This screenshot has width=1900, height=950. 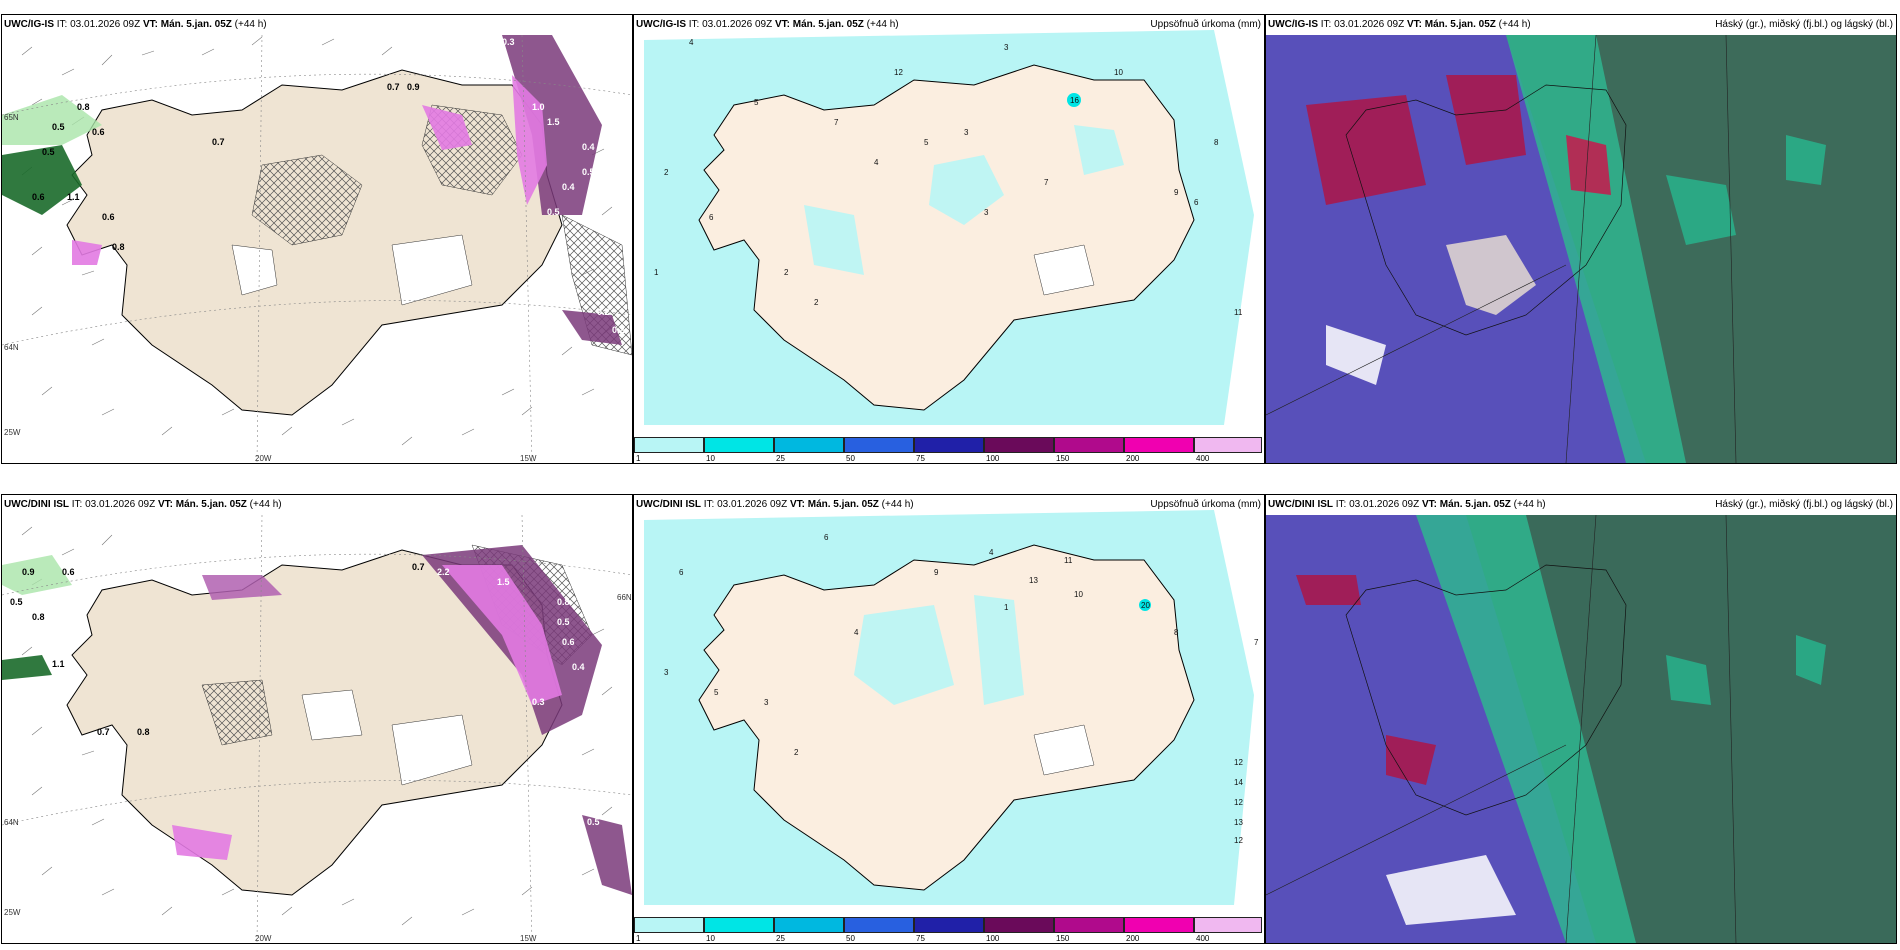 What do you see at coordinates (1203, 938) in the screenshot?
I see `colorbar-tick: 400` at bounding box center [1203, 938].